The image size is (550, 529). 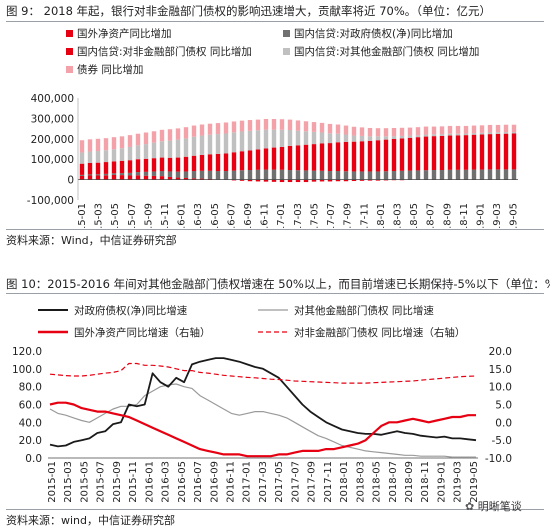 What do you see at coordinates (131, 310) in the screenshot?
I see `legend-label: 对政府债权(净)同比增速` at bounding box center [131, 310].